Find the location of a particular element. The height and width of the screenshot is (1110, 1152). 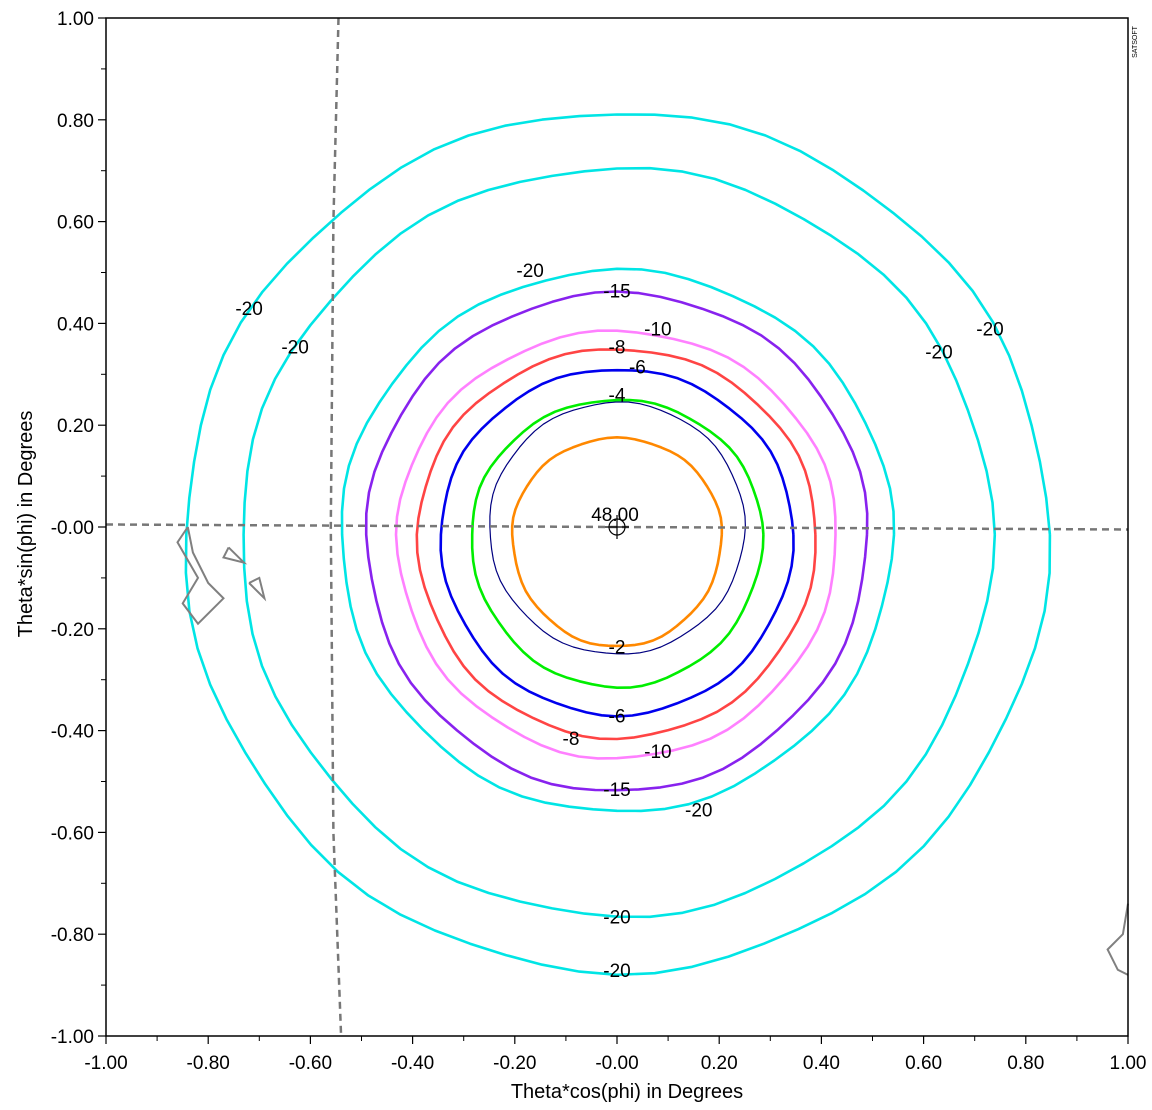

peak-label: 48.00 is located at coordinates (615, 515).